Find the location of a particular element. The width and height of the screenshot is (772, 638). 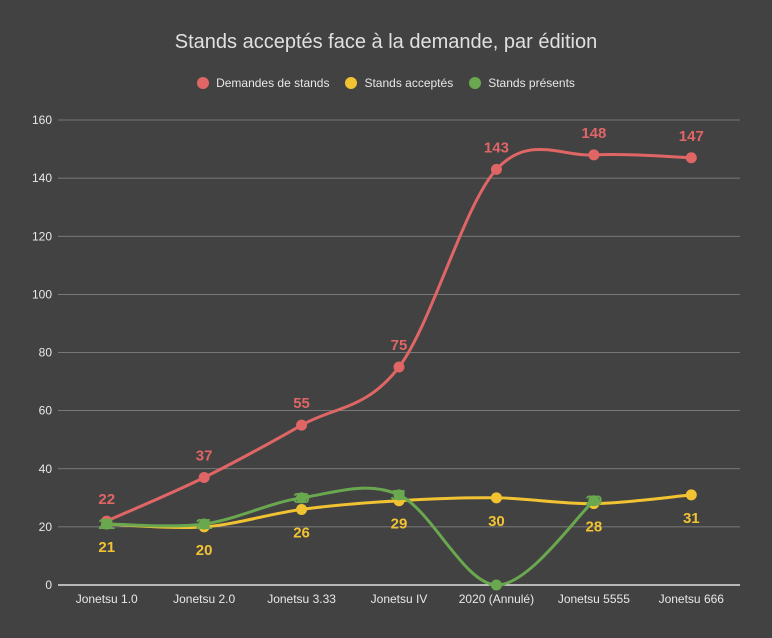

legend-item-presents: Stands présents is located at coordinates (522, 83).